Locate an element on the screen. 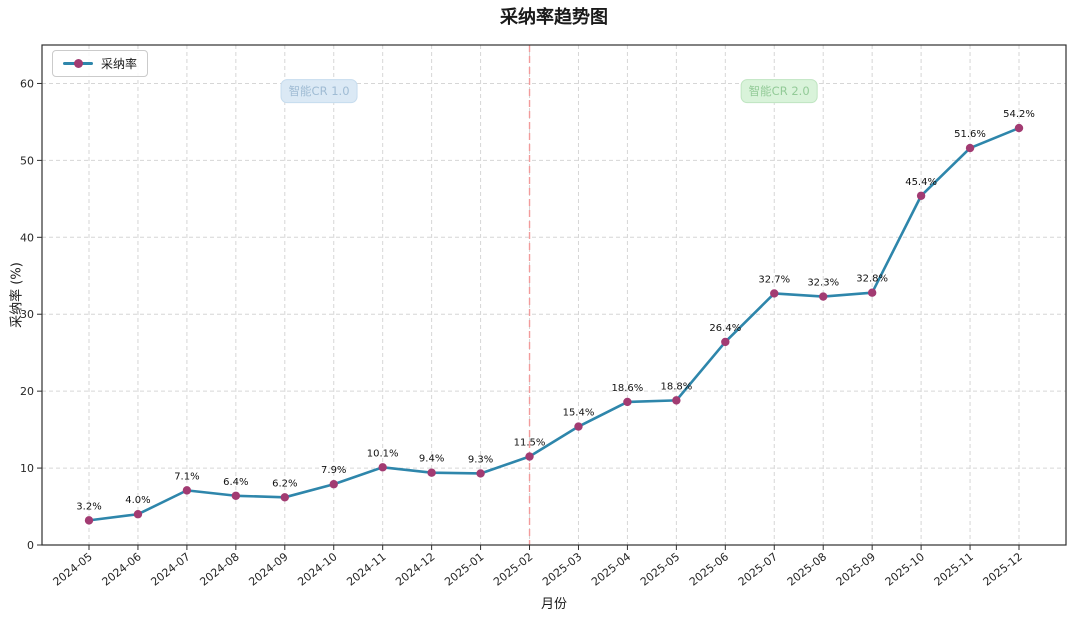  point-label: 3.2% is located at coordinates (88, 506).